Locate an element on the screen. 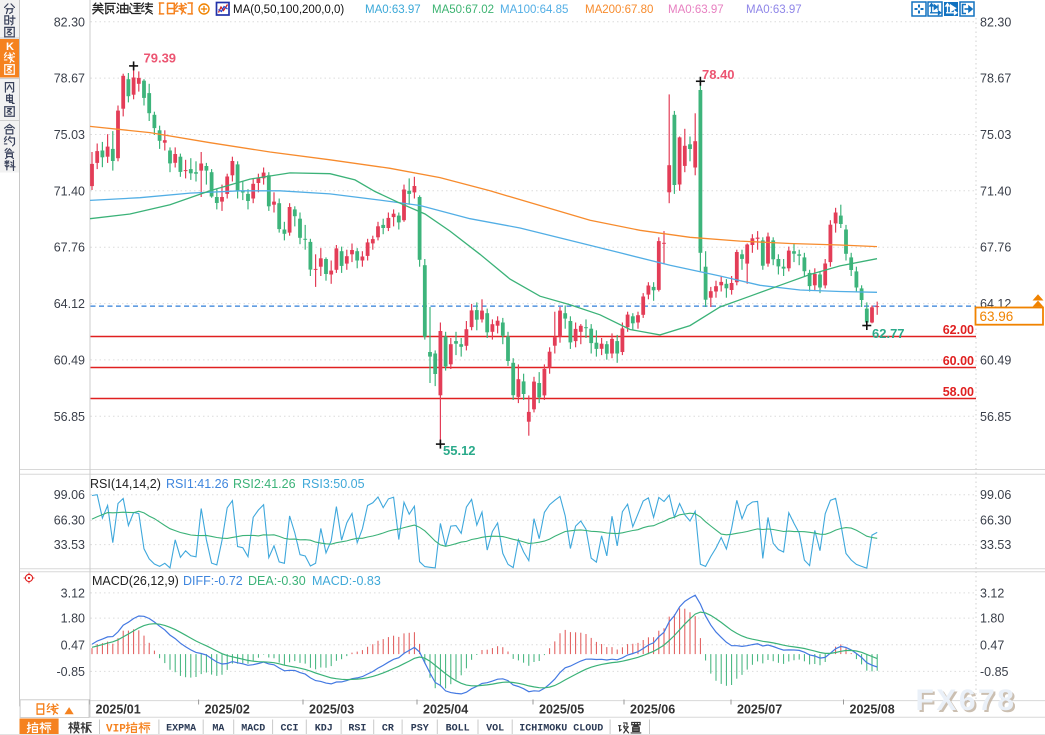 The image size is (1045, 735). svg-text: DEA:-0.30 is located at coordinates (277, 581).